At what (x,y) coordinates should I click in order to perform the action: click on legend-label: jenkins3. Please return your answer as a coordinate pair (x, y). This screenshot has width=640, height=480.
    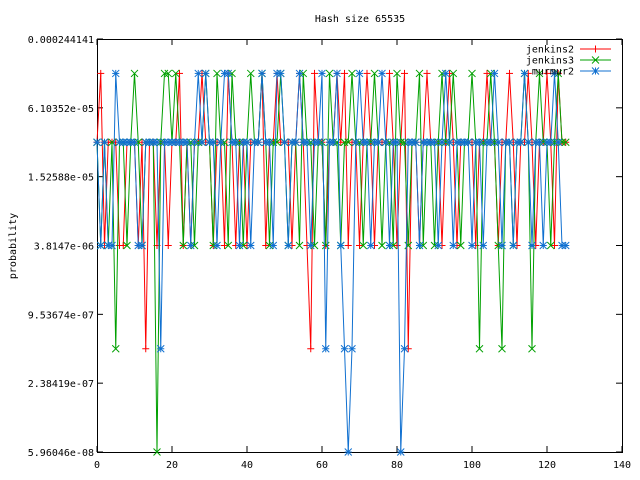
    Looking at the image, I should click on (550, 61).